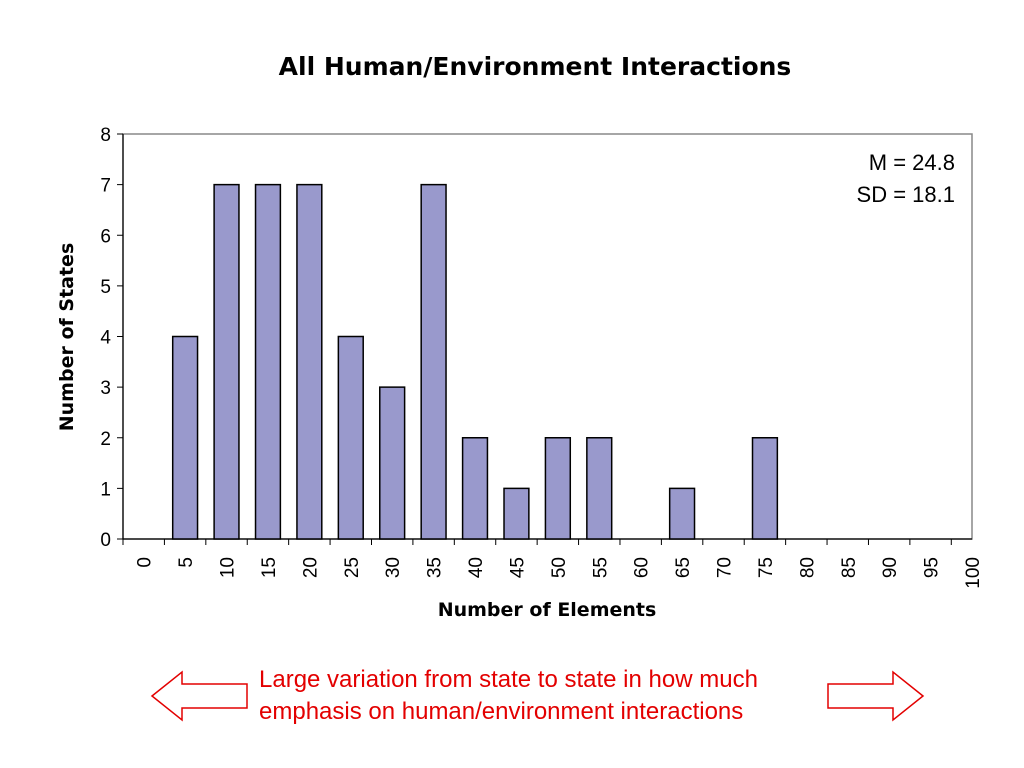  What do you see at coordinates (228, 567) in the screenshot?
I see `x-tick-label: 10` at bounding box center [228, 567].